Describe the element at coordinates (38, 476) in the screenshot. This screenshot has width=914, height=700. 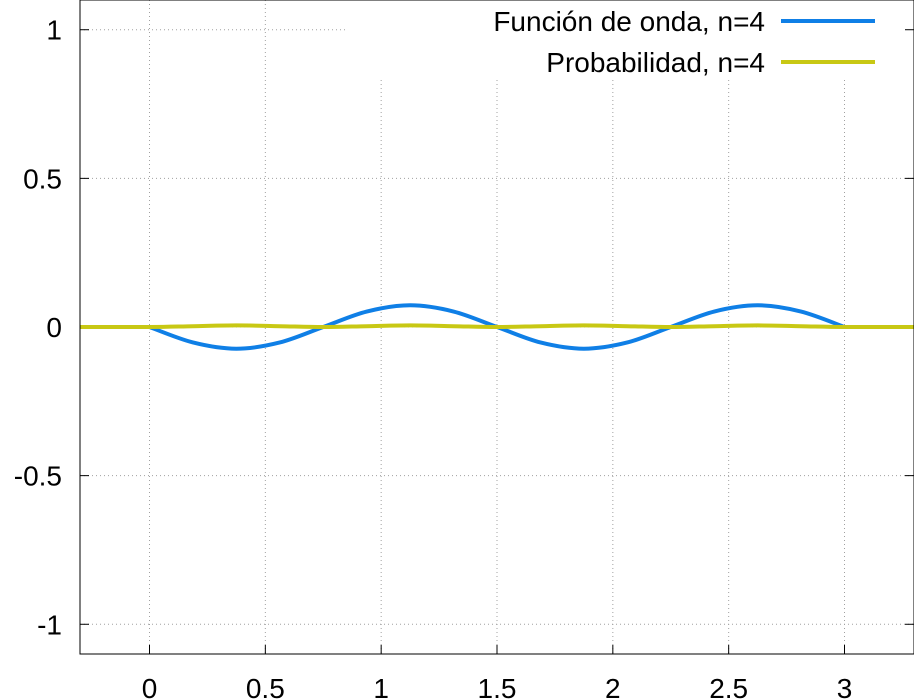
I see `y-tick-label: -0.5` at that location.